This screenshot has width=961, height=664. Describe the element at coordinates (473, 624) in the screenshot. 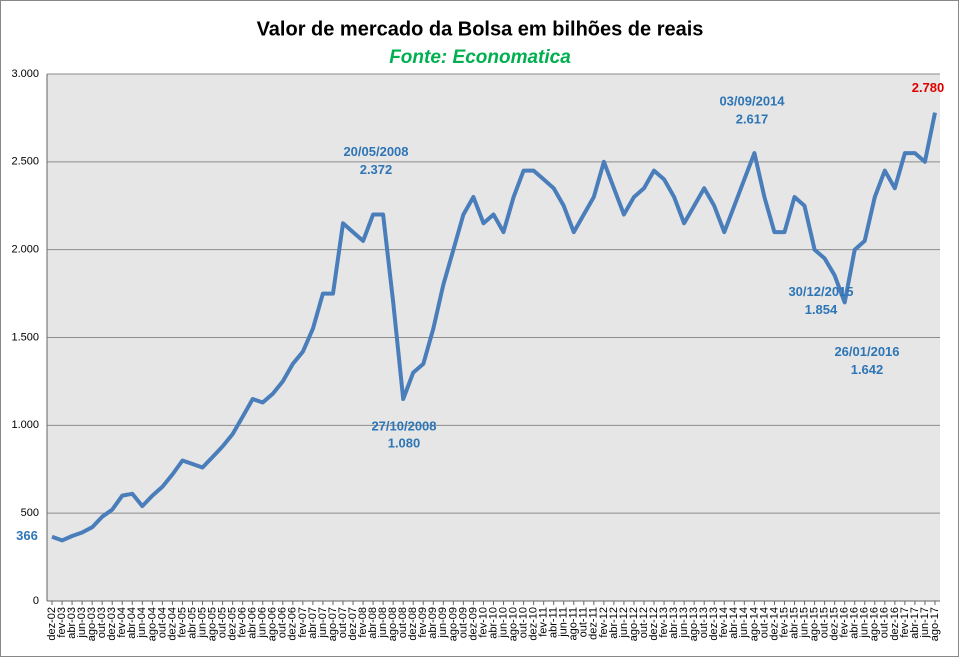

I see `x-tick-label: dez-09` at that location.